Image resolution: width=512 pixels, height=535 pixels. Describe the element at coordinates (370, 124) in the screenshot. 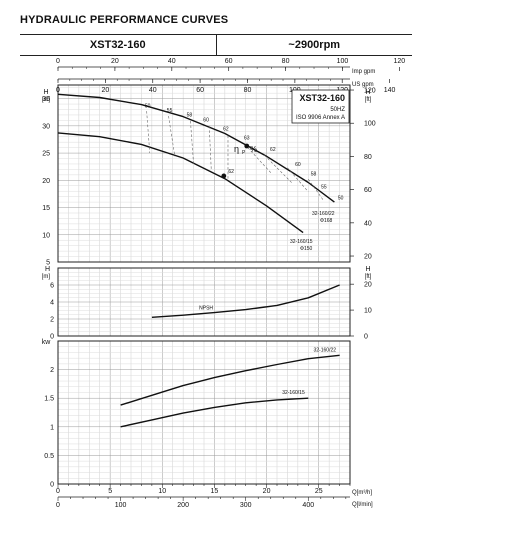

I see `head-ft-tick-label: 100` at that location.